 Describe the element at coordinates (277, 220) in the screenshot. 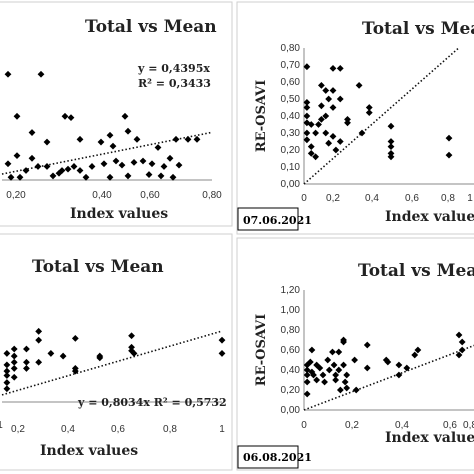

I see `date-label: 07.06.2021` at that location.